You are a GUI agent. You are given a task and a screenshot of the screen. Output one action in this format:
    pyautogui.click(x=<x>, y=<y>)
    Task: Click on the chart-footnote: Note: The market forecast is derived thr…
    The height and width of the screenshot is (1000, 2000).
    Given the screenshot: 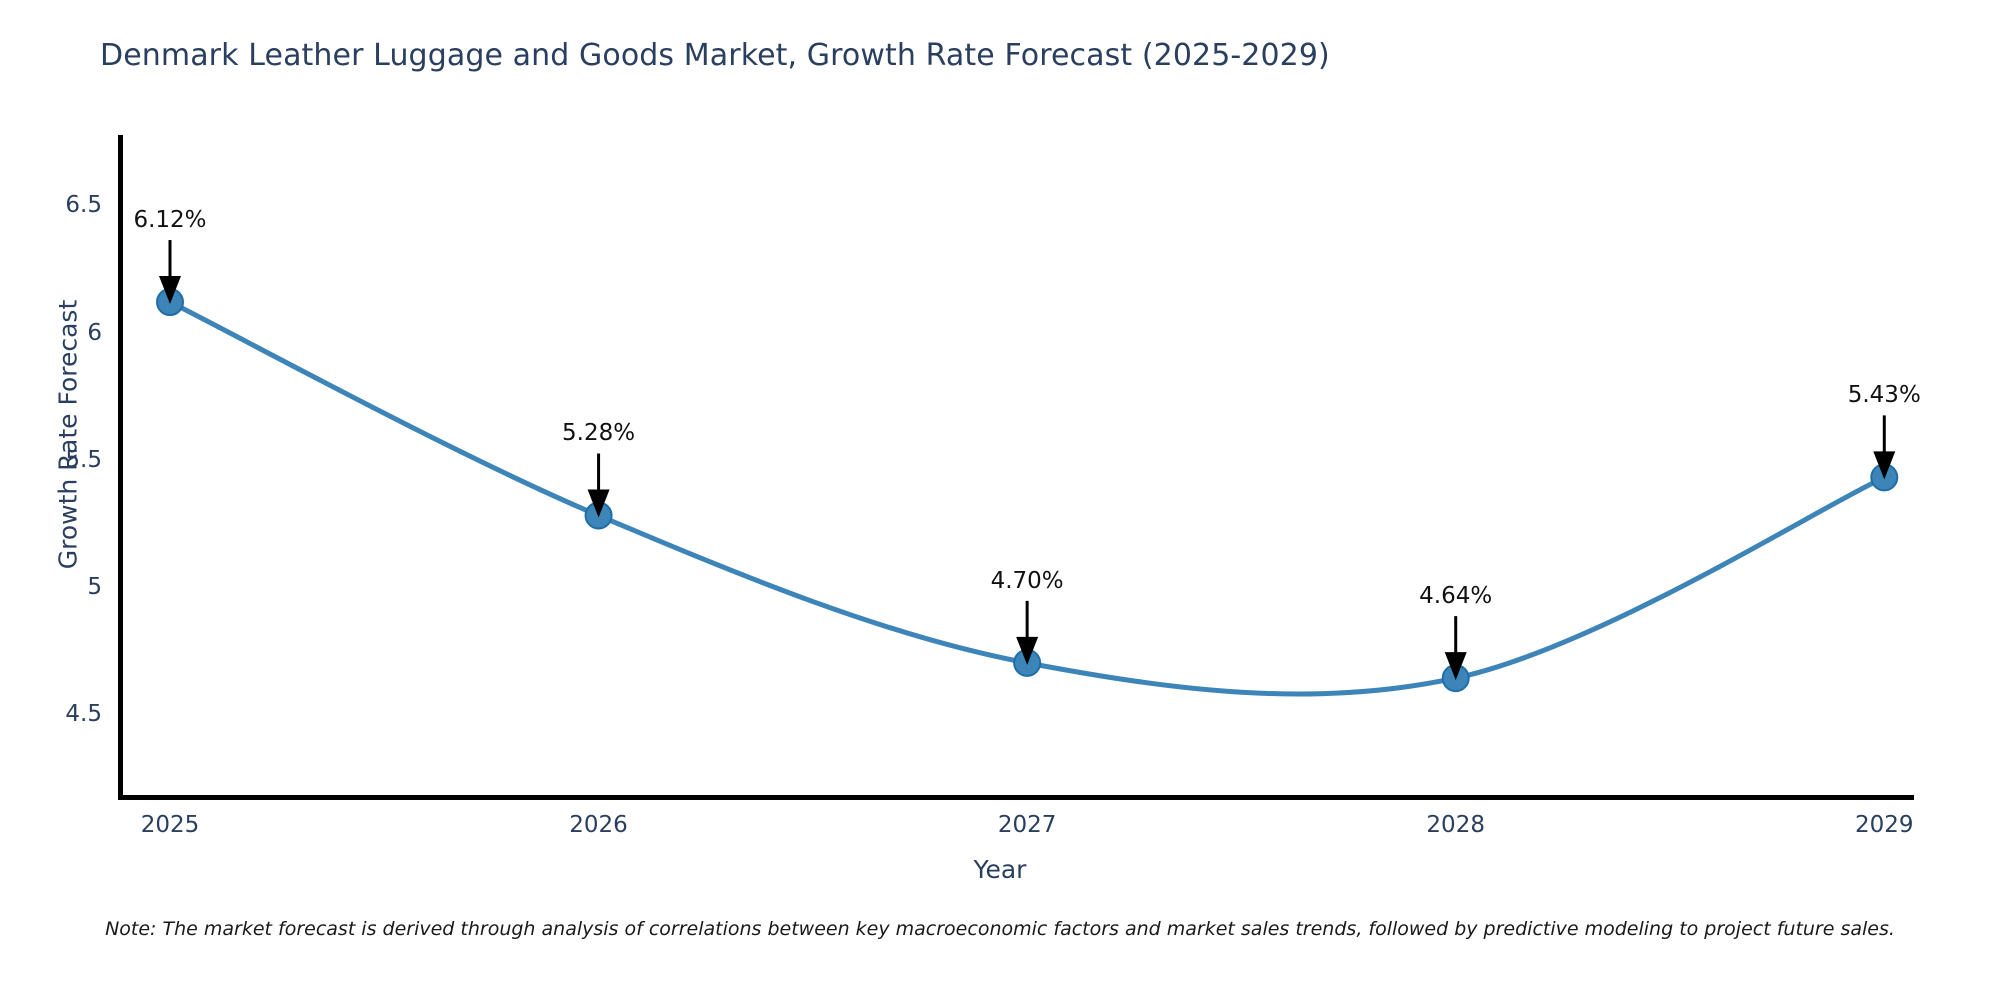 What is the action you would take?
    pyautogui.click(x=1000, y=929)
    